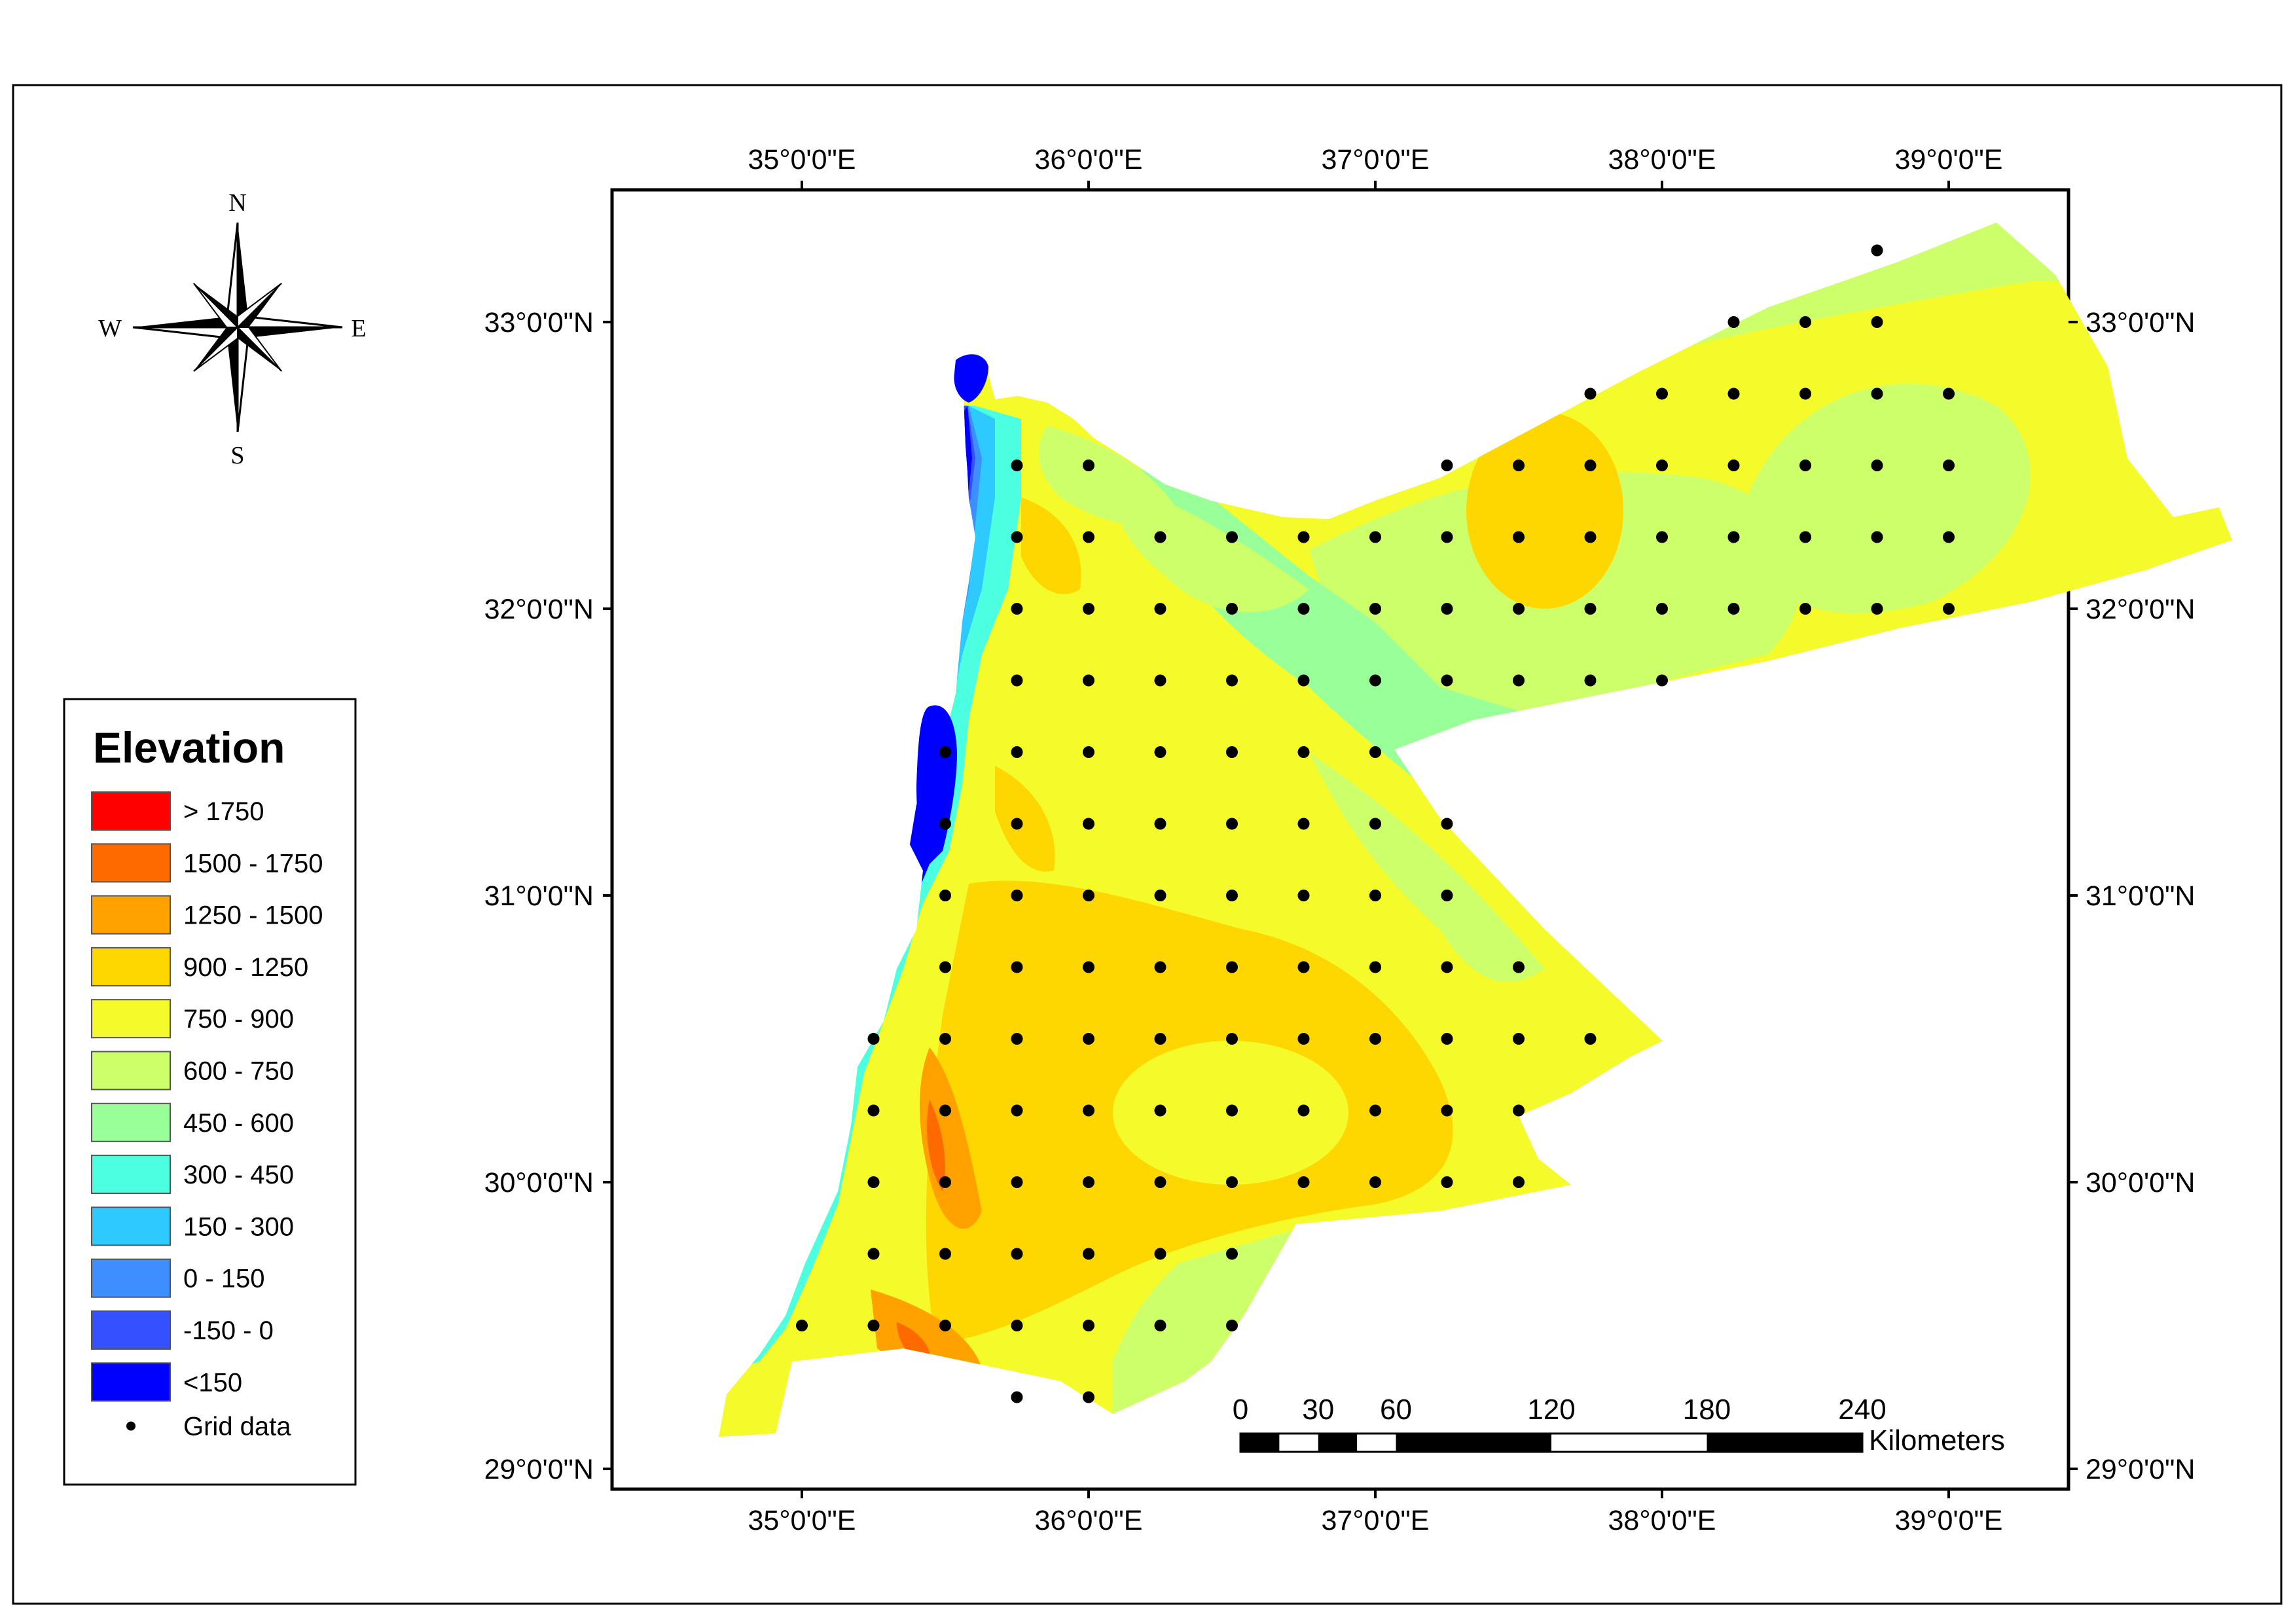  I want to click on lat-label-left: 30°0'0"N, so click(539, 1183).